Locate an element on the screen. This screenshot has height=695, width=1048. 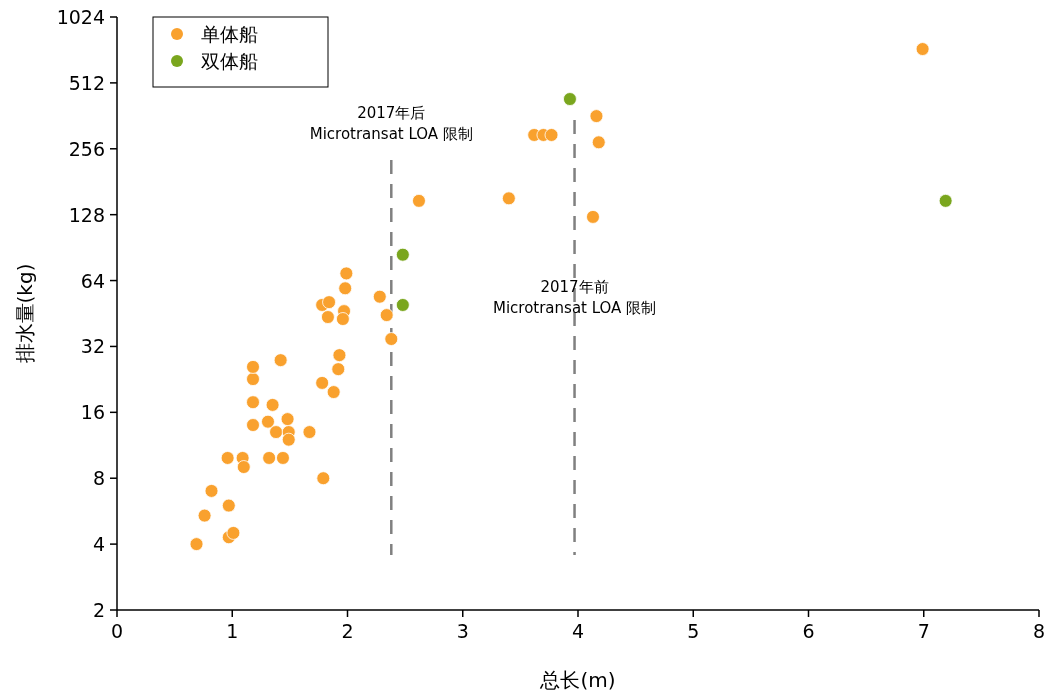
x-tick-label: 7 is located at coordinates (923, 631).